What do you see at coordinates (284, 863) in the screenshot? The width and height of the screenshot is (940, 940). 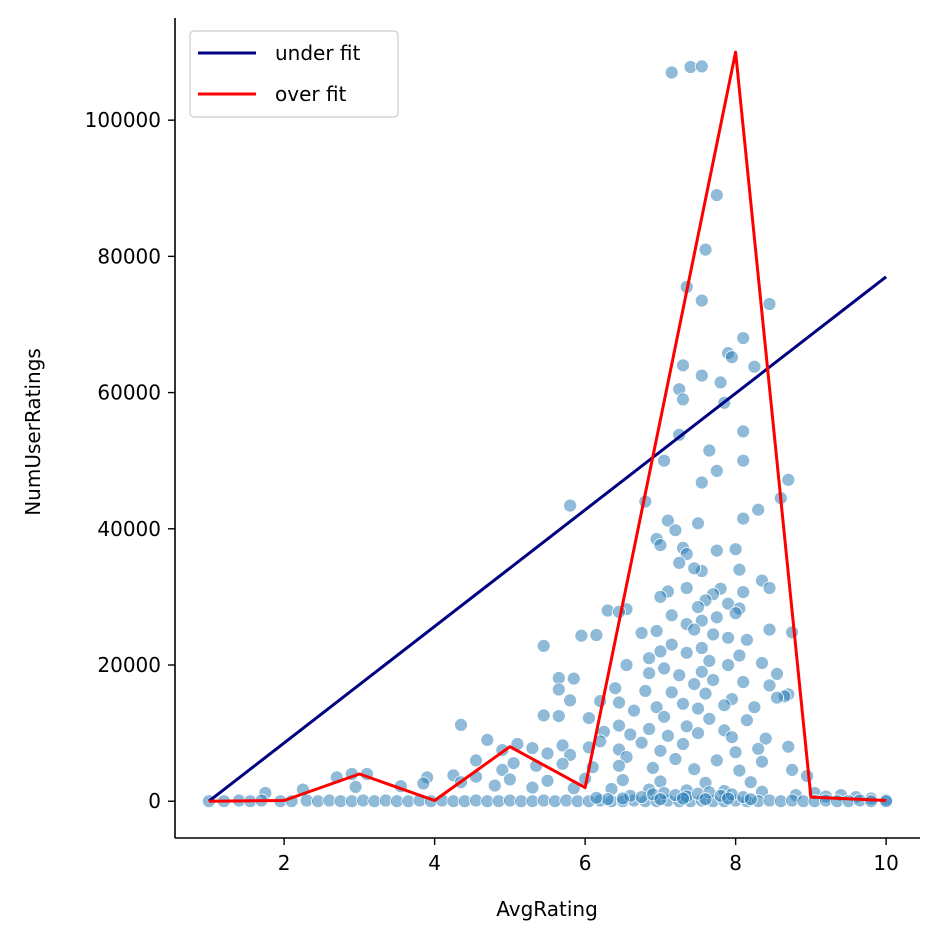 I see `x-tick-label: 2` at bounding box center [284, 863].